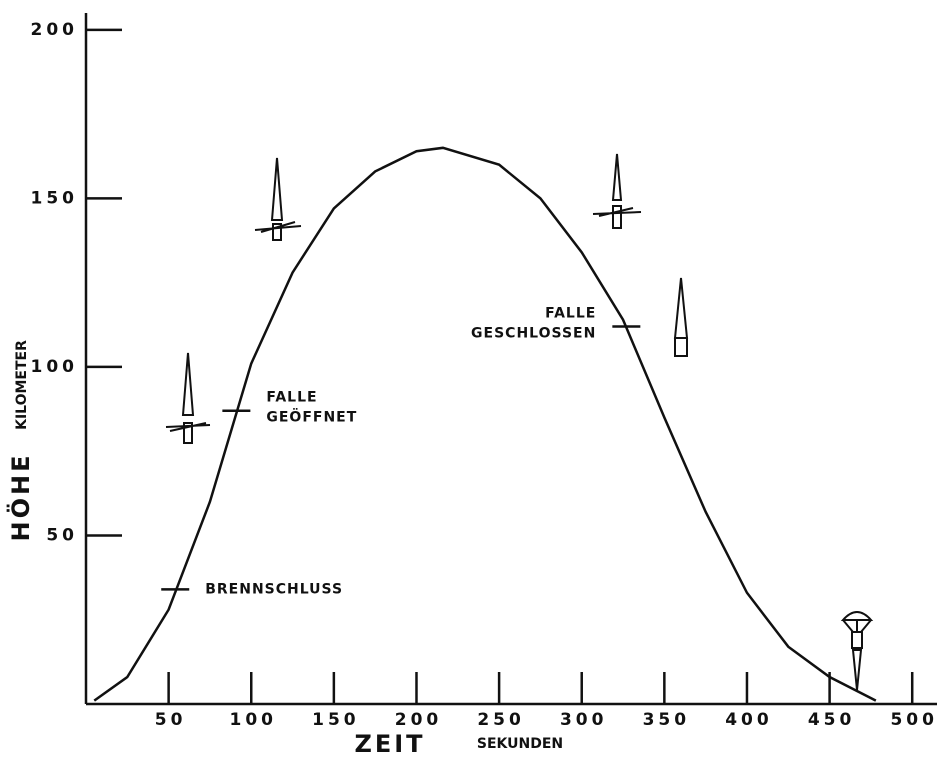  What do you see at coordinates (857, 651) in the screenshot?
I see `parachute-icon` at bounding box center [857, 651].